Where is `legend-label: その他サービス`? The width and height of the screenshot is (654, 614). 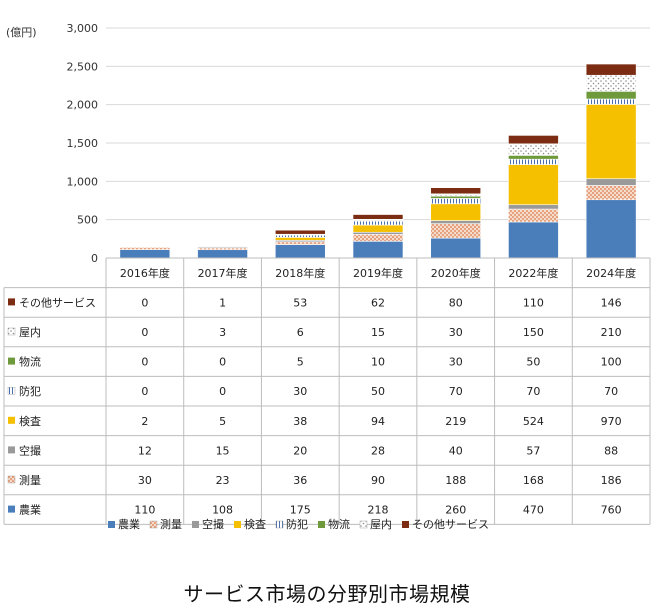
legend-label: その他サービス is located at coordinates (450, 524).